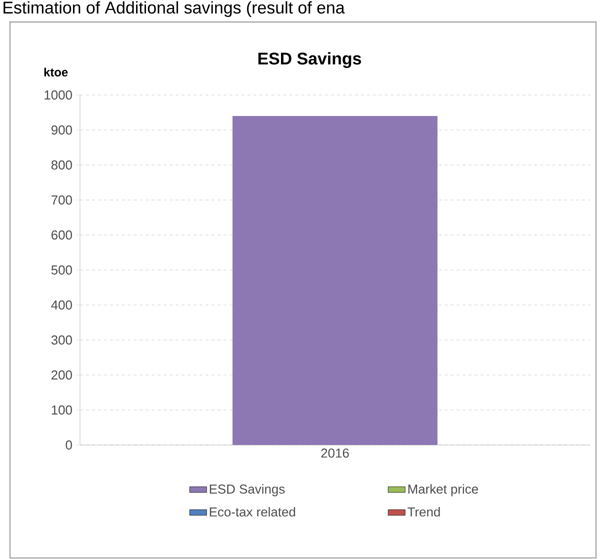 This screenshot has height=559, width=603. I want to click on y-tick-label: 0, so click(69, 445).